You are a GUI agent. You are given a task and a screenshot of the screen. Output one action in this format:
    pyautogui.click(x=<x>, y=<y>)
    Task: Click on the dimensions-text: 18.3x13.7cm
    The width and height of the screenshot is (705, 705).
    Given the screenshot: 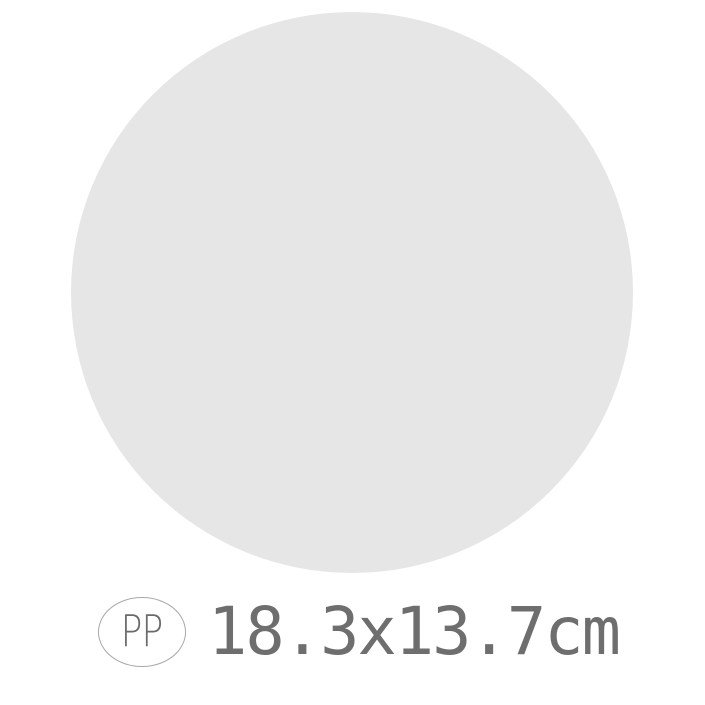 What is the action you would take?
    pyautogui.click(x=414, y=631)
    